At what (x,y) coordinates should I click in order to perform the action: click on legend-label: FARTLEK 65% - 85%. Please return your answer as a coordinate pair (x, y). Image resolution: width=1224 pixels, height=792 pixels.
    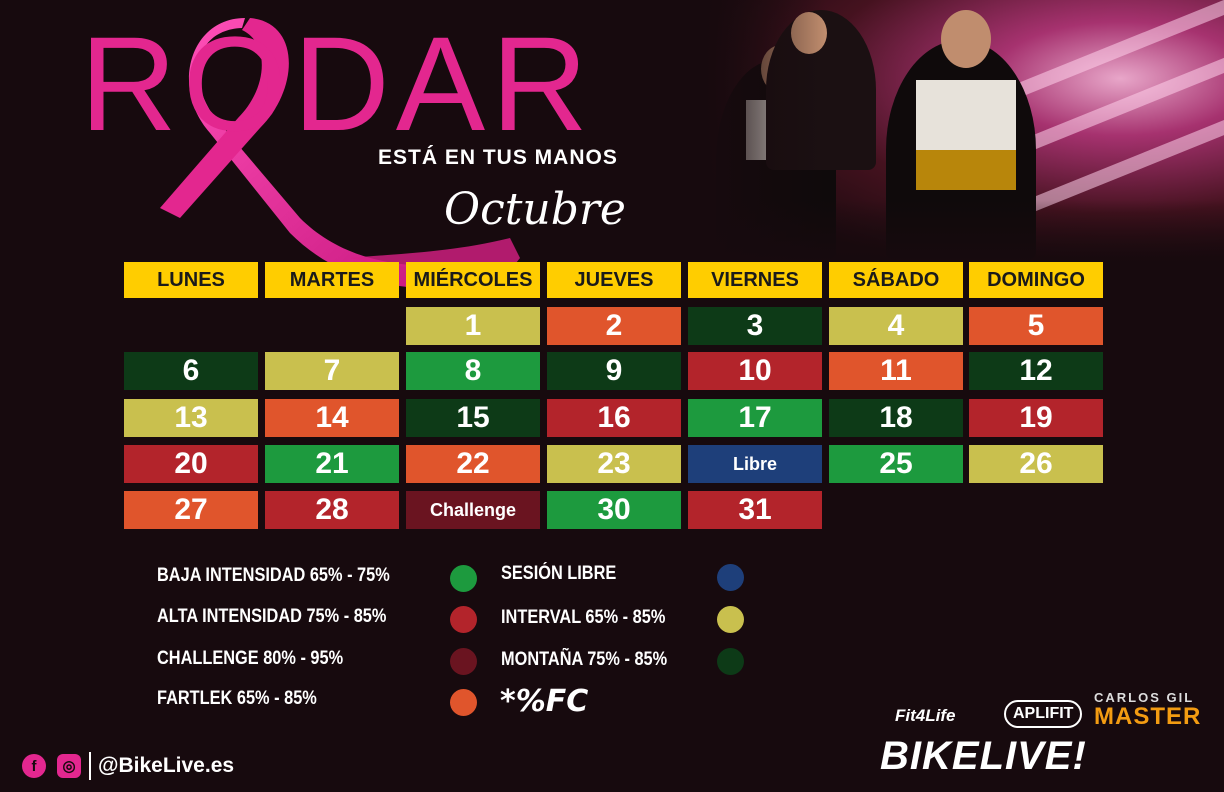
    Looking at the image, I should click on (237, 698).